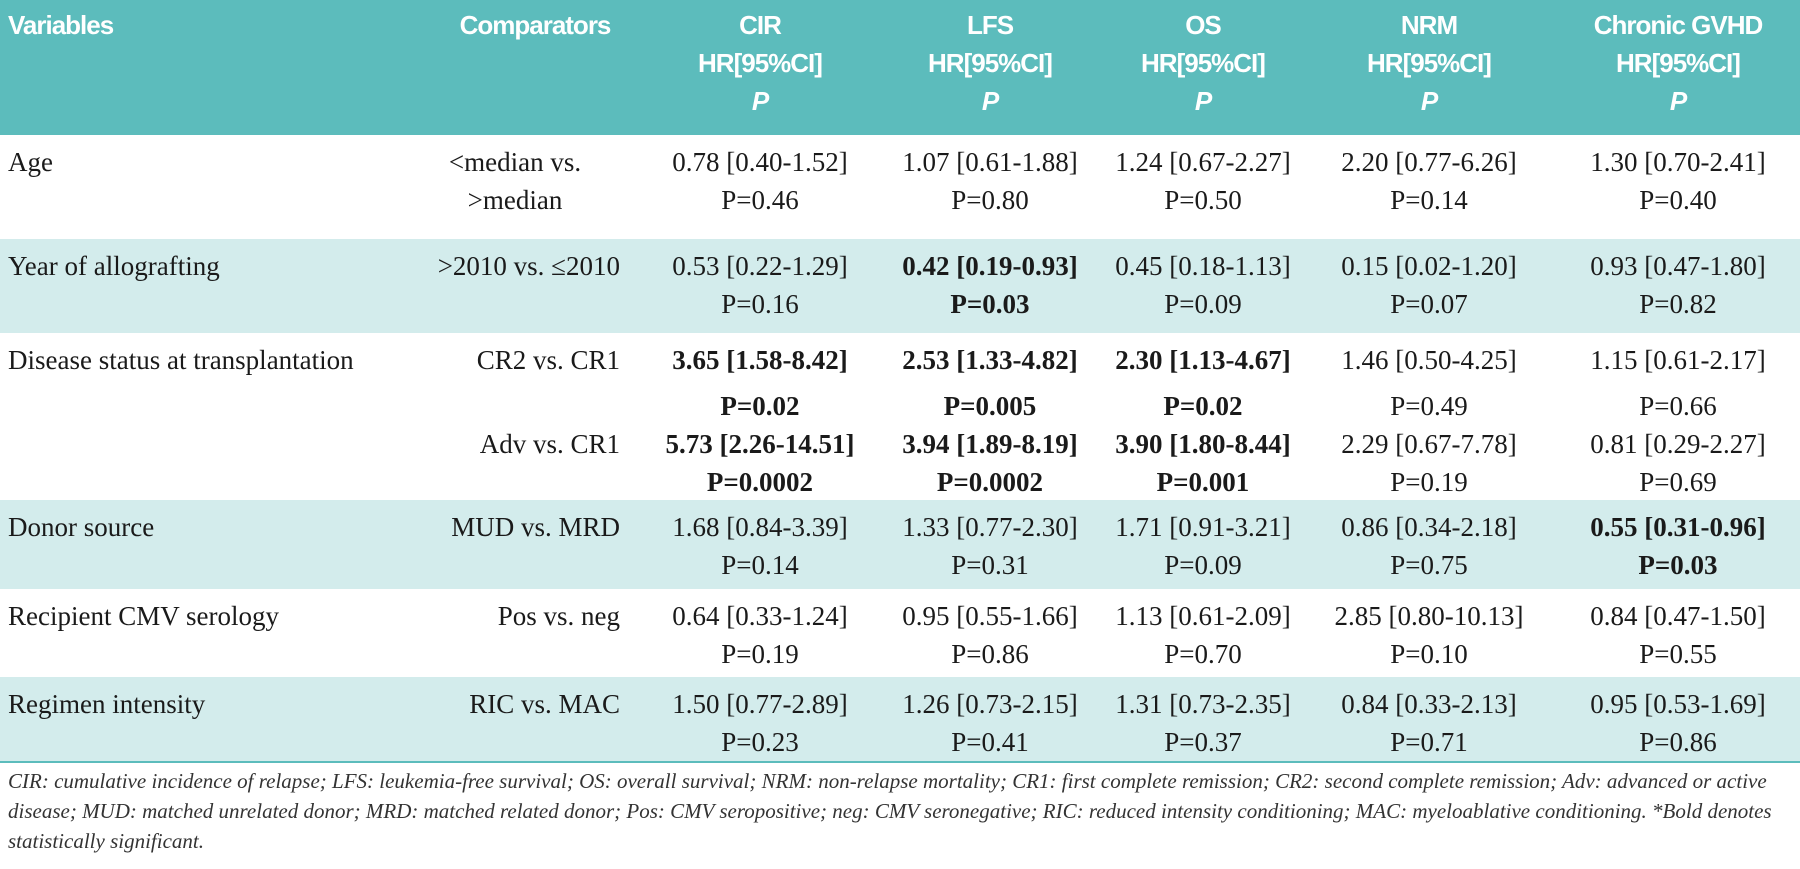 This screenshot has width=1800, height=869. I want to click on variable: Regimen intensity, so click(107, 704).